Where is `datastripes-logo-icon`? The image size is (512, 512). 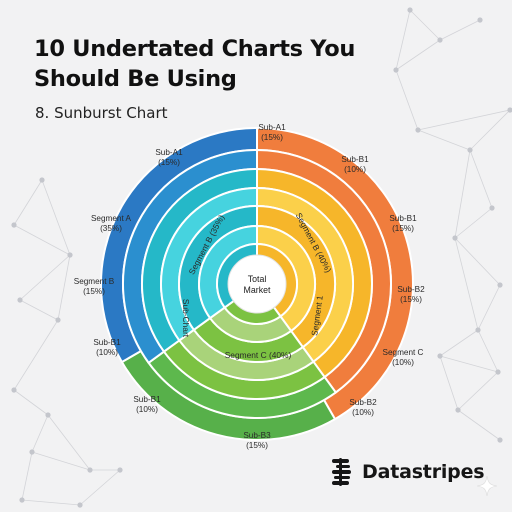
datastripes-logo-icon is located at coordinates (341, 472).